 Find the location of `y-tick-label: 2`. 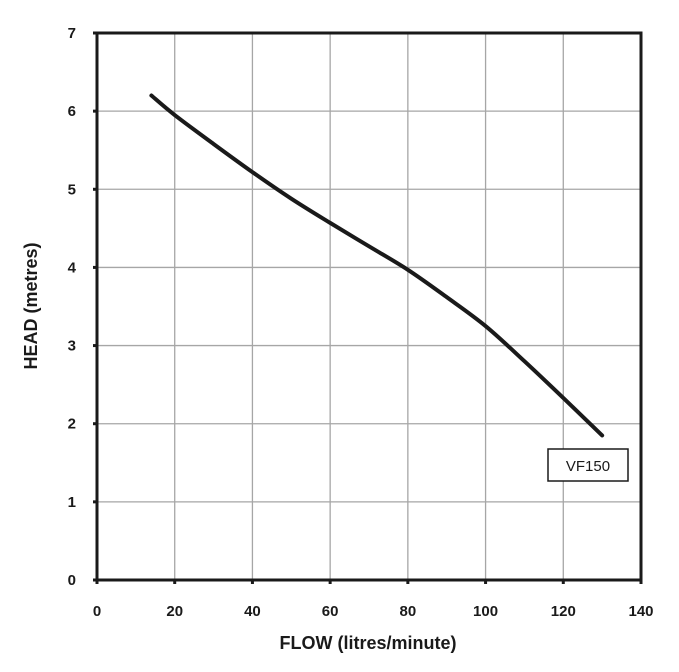

y-tick-label: 2 is located at coordinates (72, 424).